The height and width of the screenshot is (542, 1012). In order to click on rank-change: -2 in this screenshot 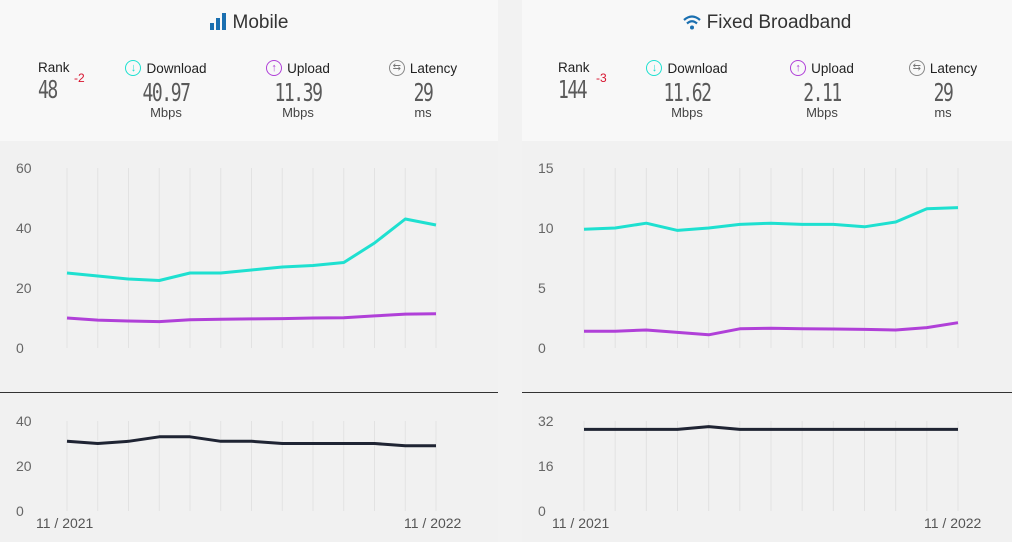, I will do `click(79, 78)`.